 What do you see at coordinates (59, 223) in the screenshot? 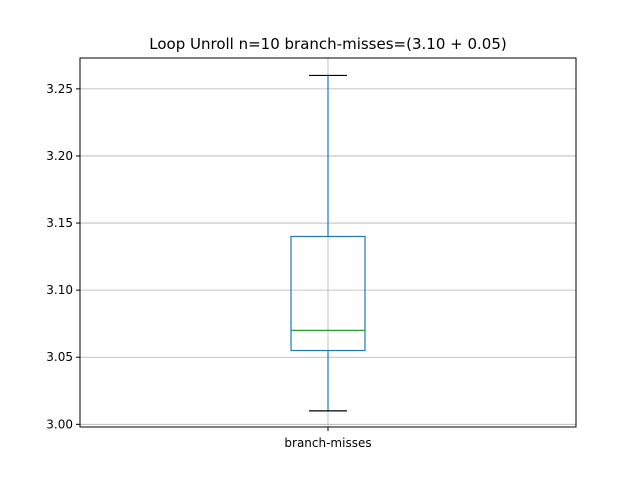
I see `y-tick-label: 3.15` at bounding box center [59, 223].